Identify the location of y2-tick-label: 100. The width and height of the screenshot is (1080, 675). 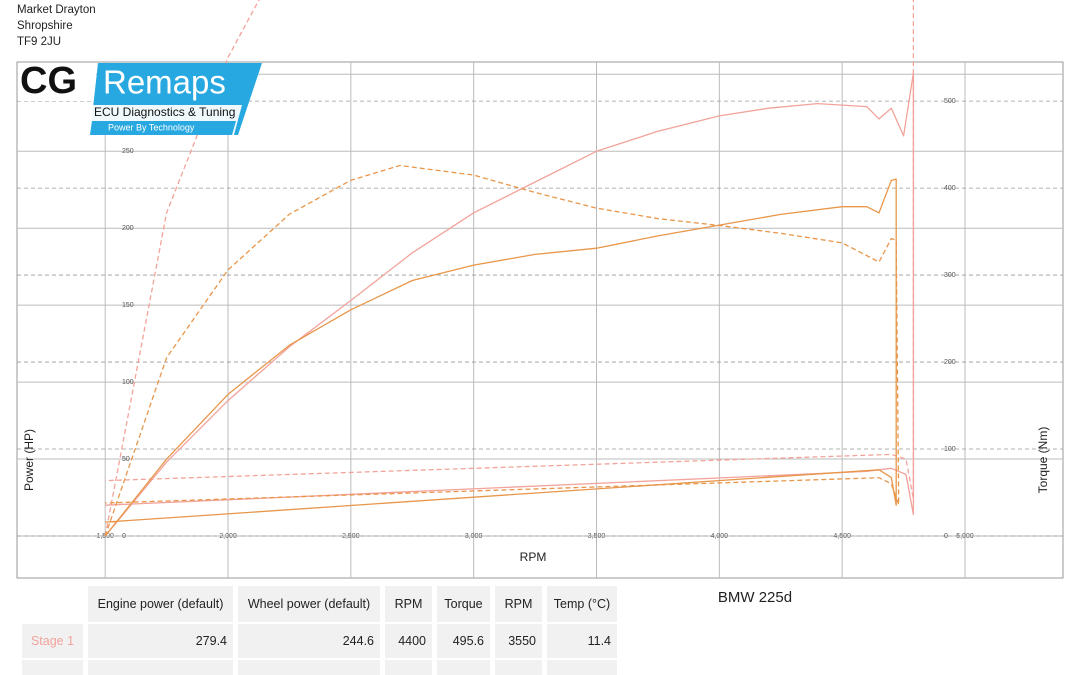
(950, 449).